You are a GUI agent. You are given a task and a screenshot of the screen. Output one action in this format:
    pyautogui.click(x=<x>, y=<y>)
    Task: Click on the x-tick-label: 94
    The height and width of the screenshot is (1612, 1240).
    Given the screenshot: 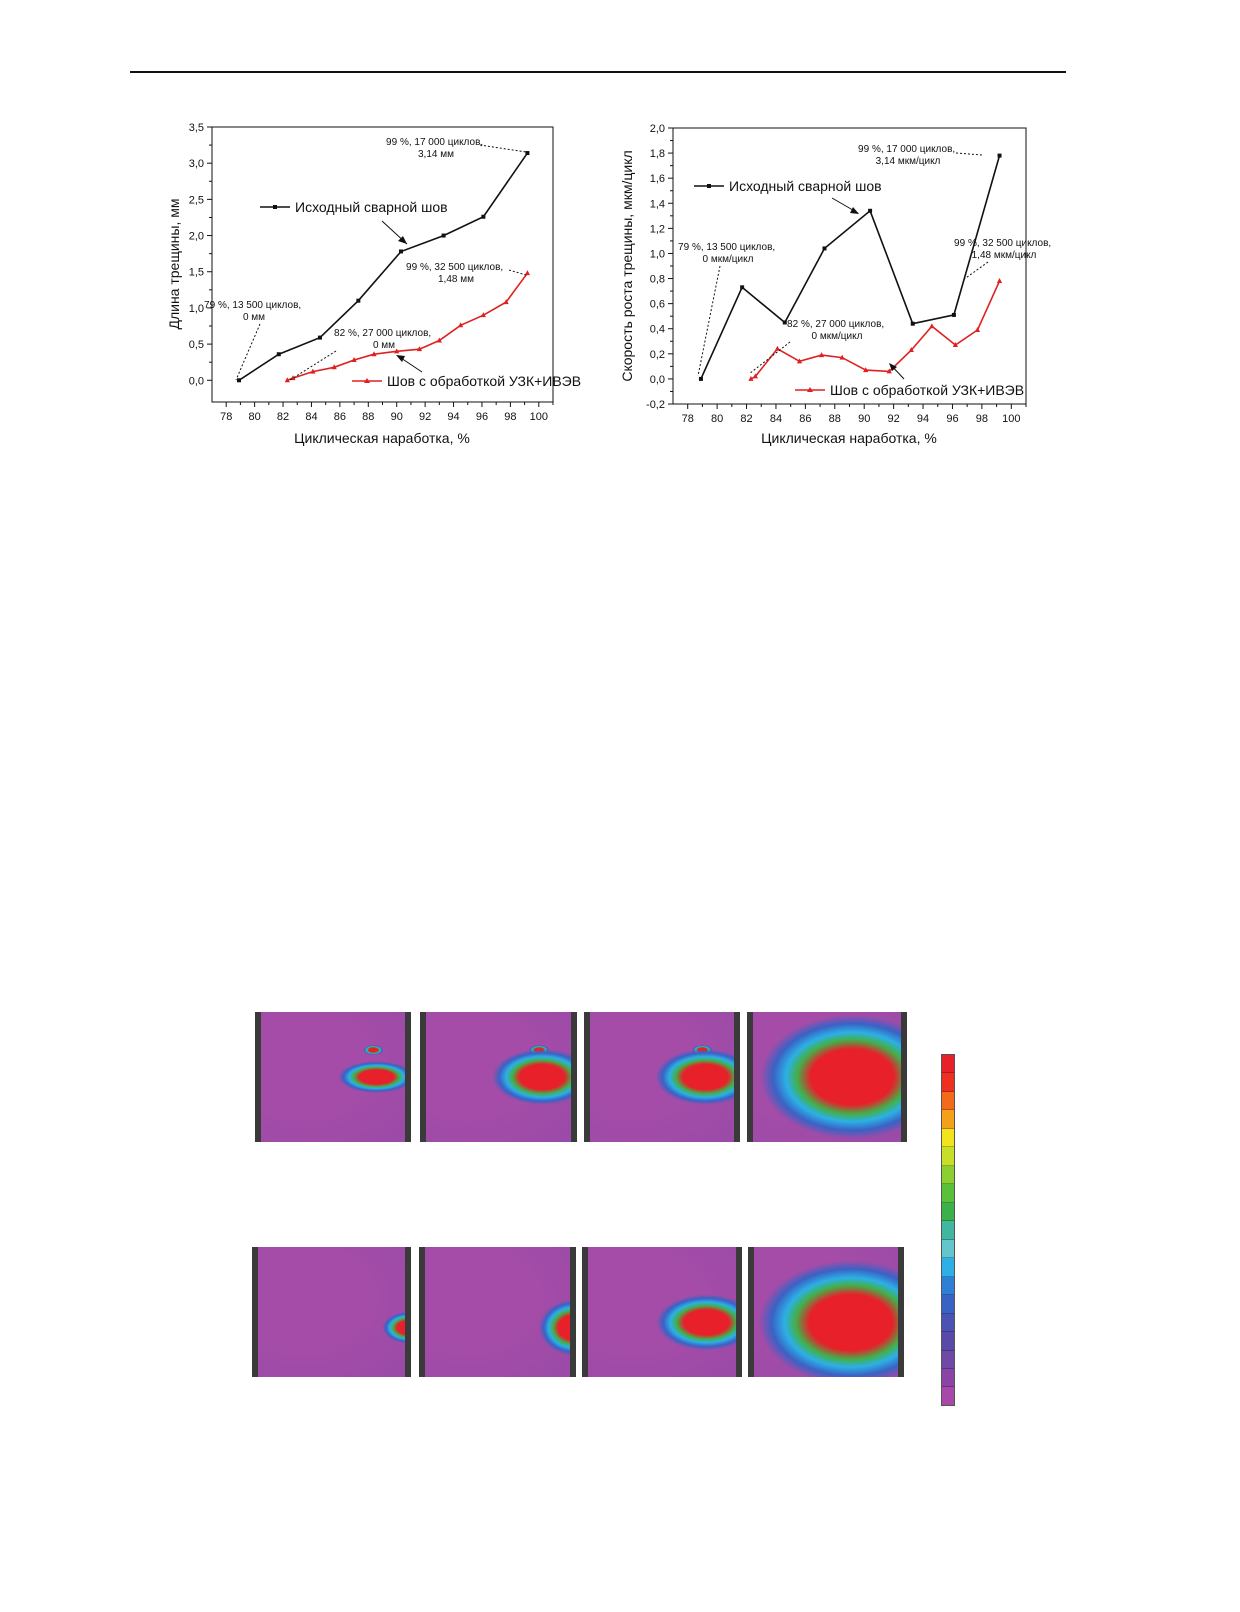 What is the action you would take?
    pyautogui.click(x=453, y=417)
    